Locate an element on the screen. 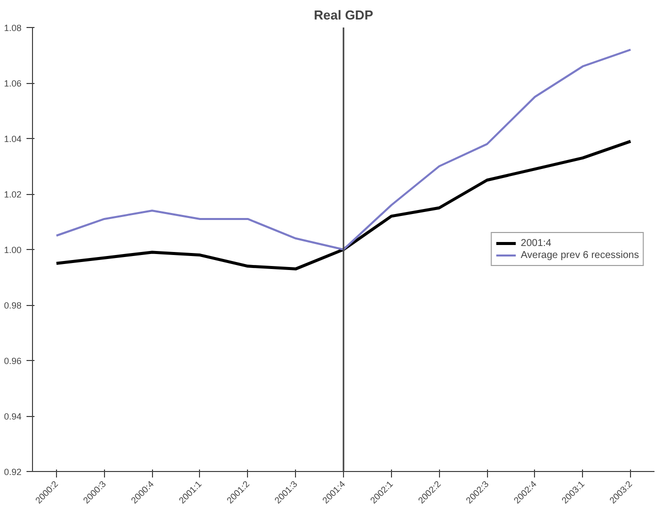 Image resolution: width=664 pixels, height=512 pixels. y-tick-label: 0.94 is located at coordinates (13, 417).